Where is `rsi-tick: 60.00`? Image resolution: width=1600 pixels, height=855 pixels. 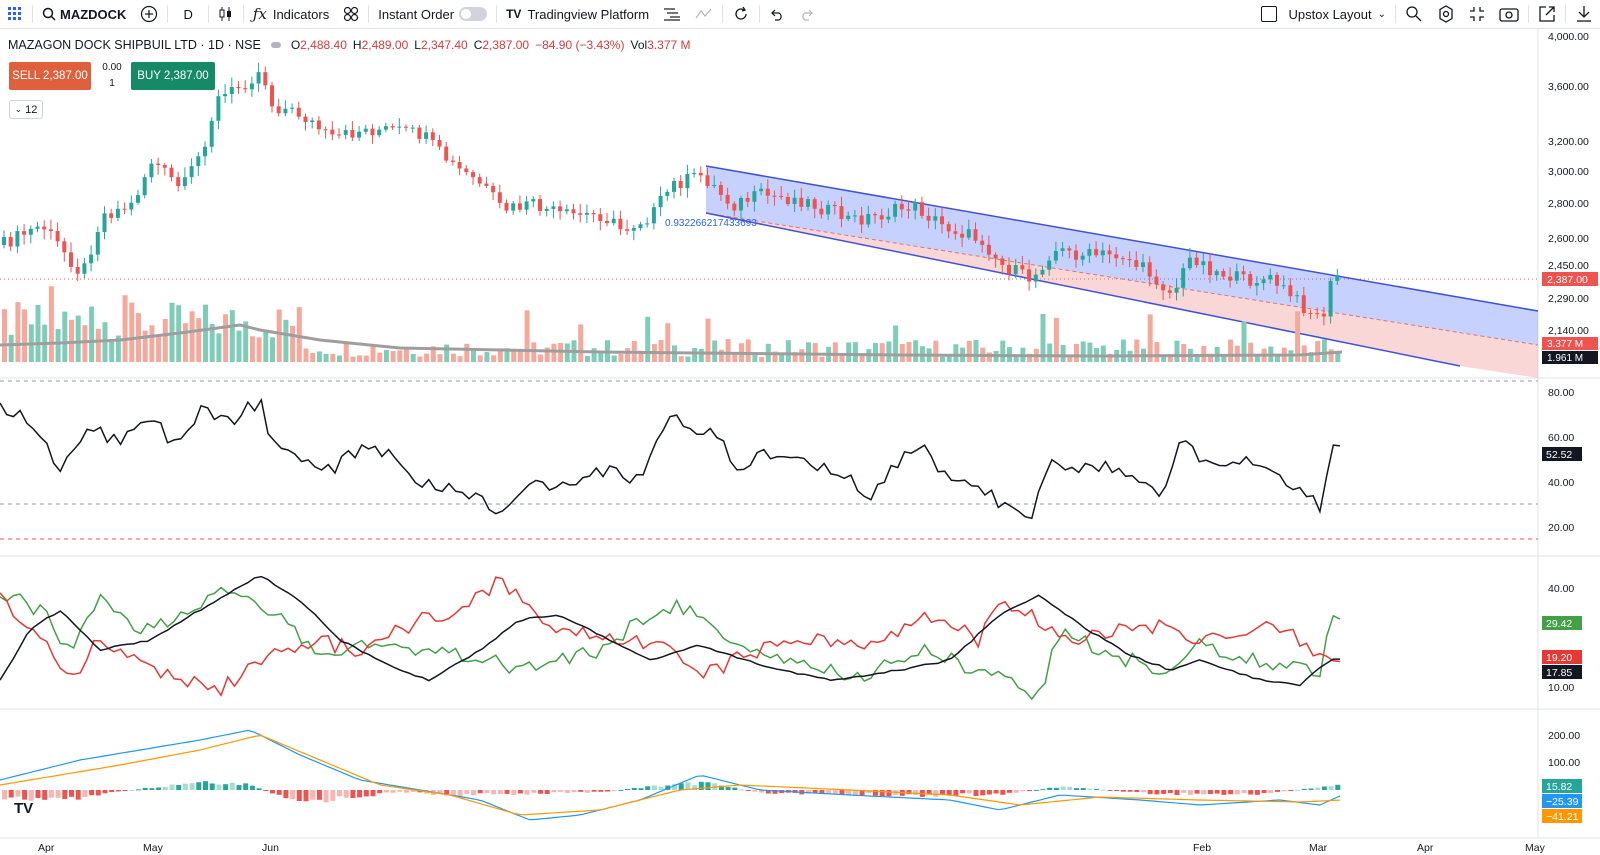
rsi-tick: 60.00 is located at coordinates (1561, 438).